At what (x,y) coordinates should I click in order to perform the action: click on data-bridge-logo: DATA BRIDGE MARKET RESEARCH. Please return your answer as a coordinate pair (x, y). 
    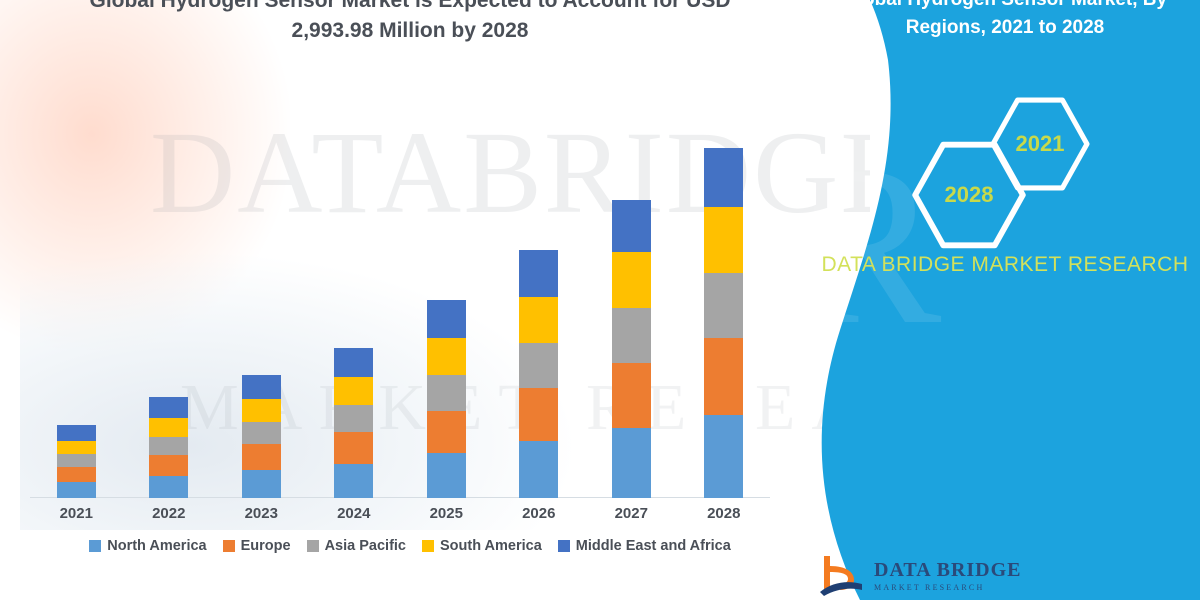
    Looking at the image, I should click on (983, 576).